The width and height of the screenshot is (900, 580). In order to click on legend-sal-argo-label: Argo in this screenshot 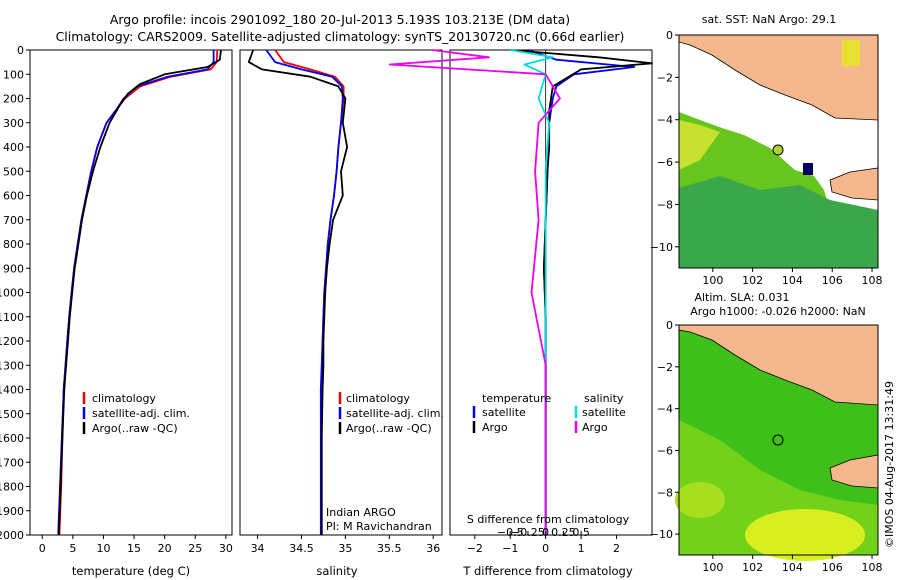, I will do `click(595, 427)`.